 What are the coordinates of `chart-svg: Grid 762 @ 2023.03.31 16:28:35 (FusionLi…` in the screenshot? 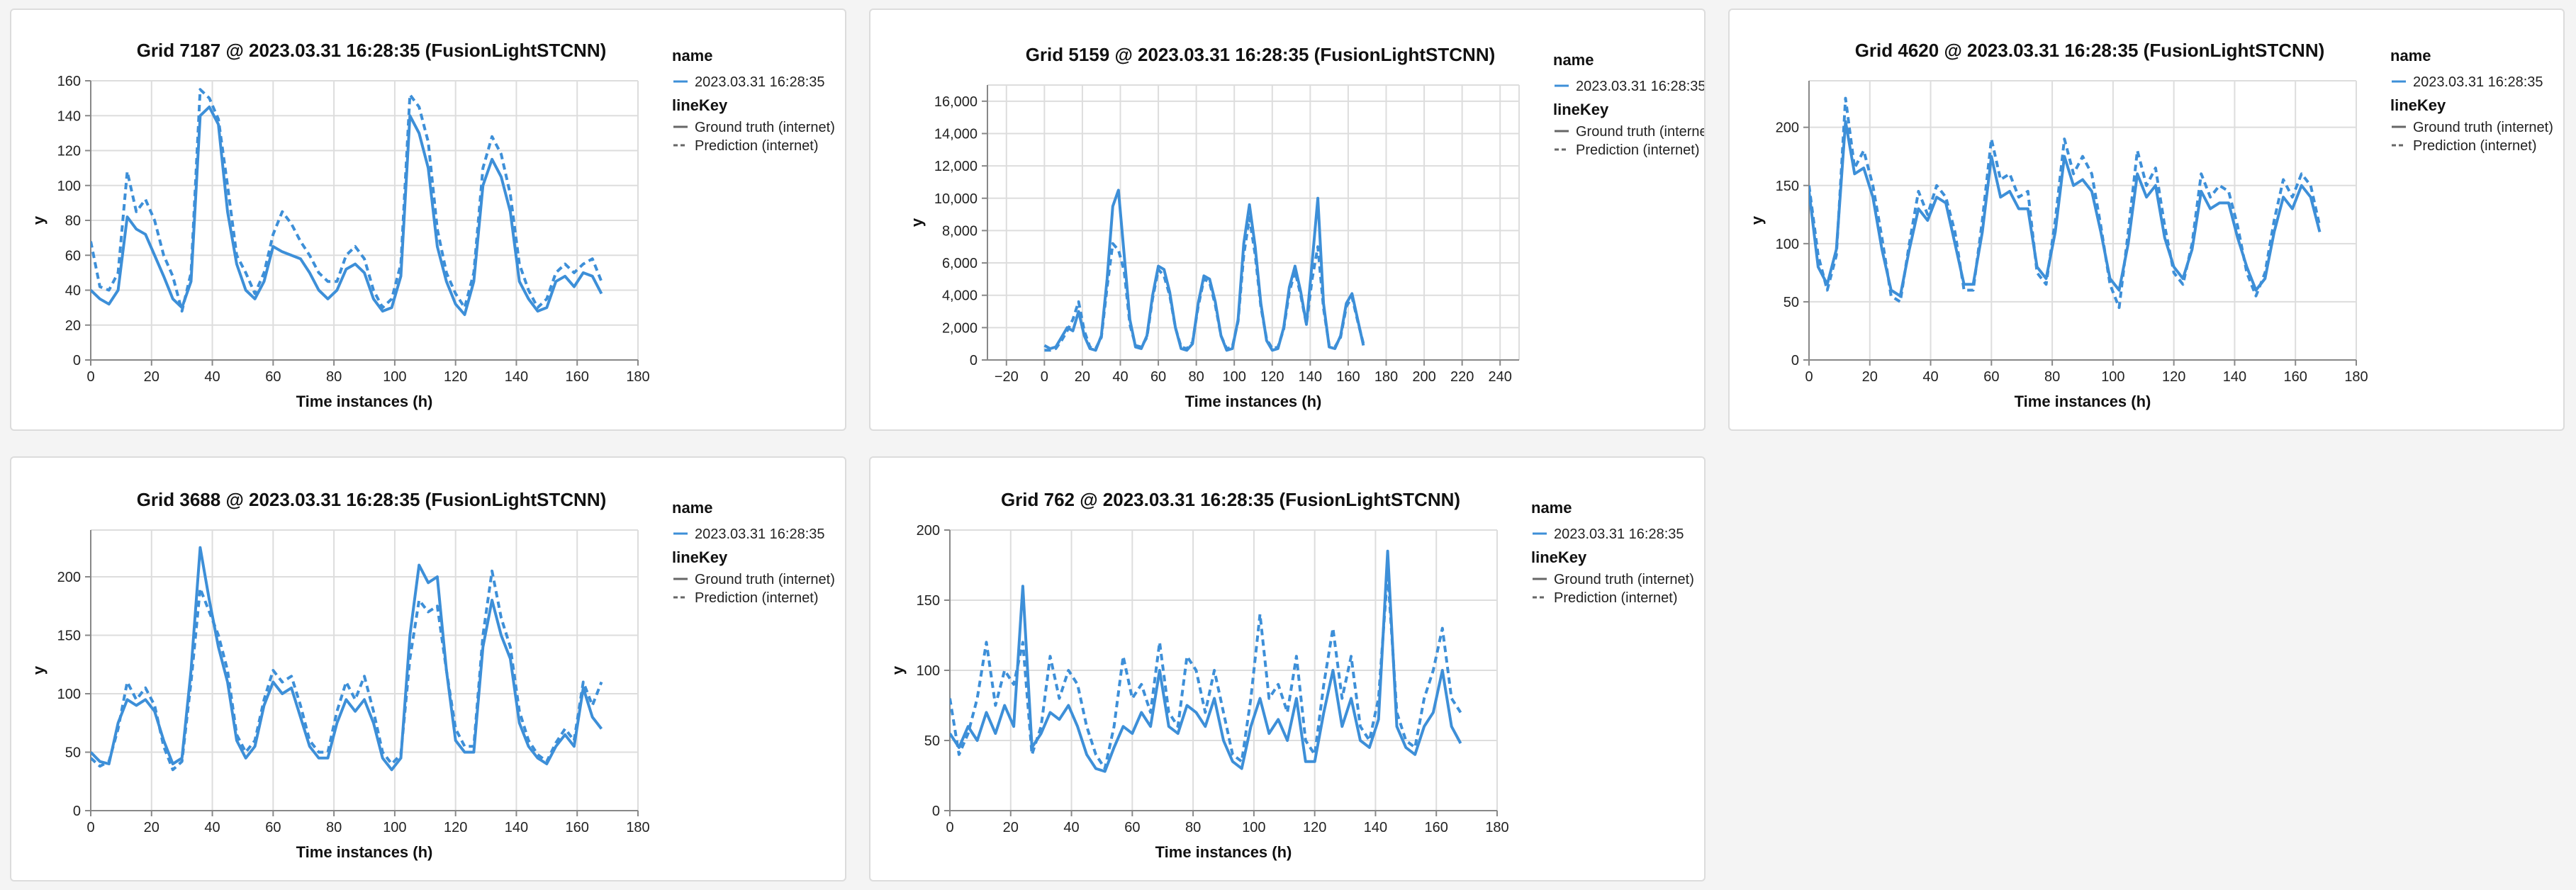 It's located at (1292, 675).